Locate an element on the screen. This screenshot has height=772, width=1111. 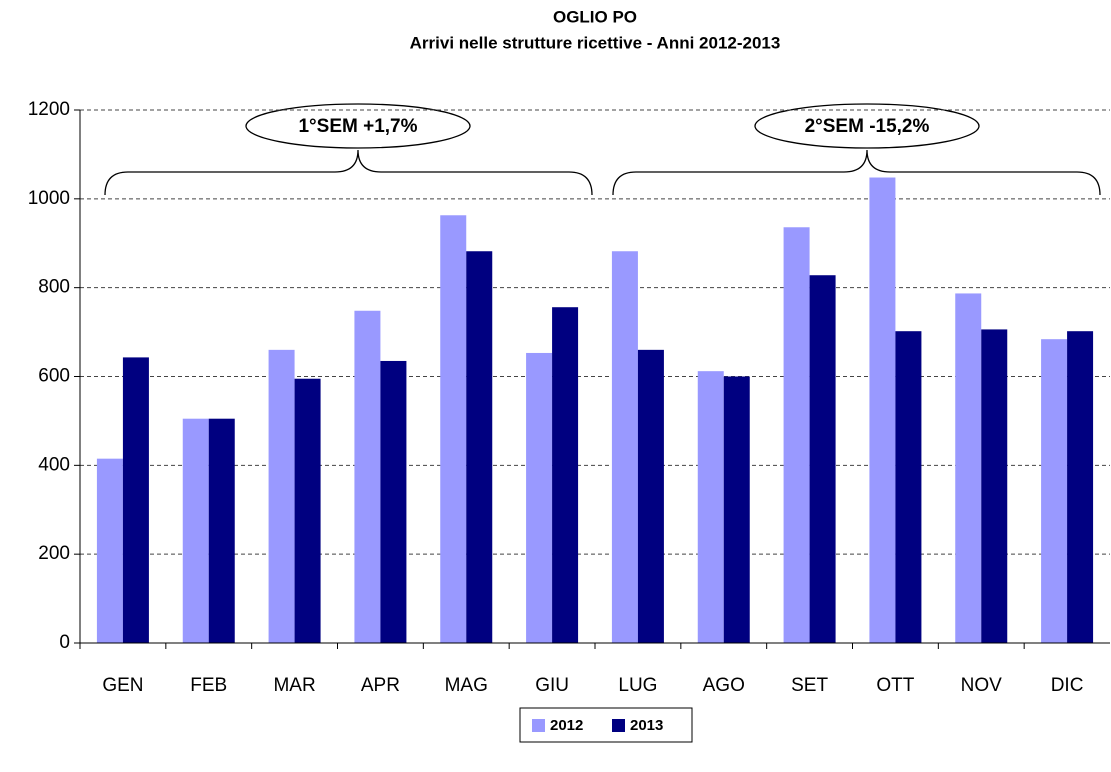
y-tick-label: 600 is located at coordinates (54, 376).